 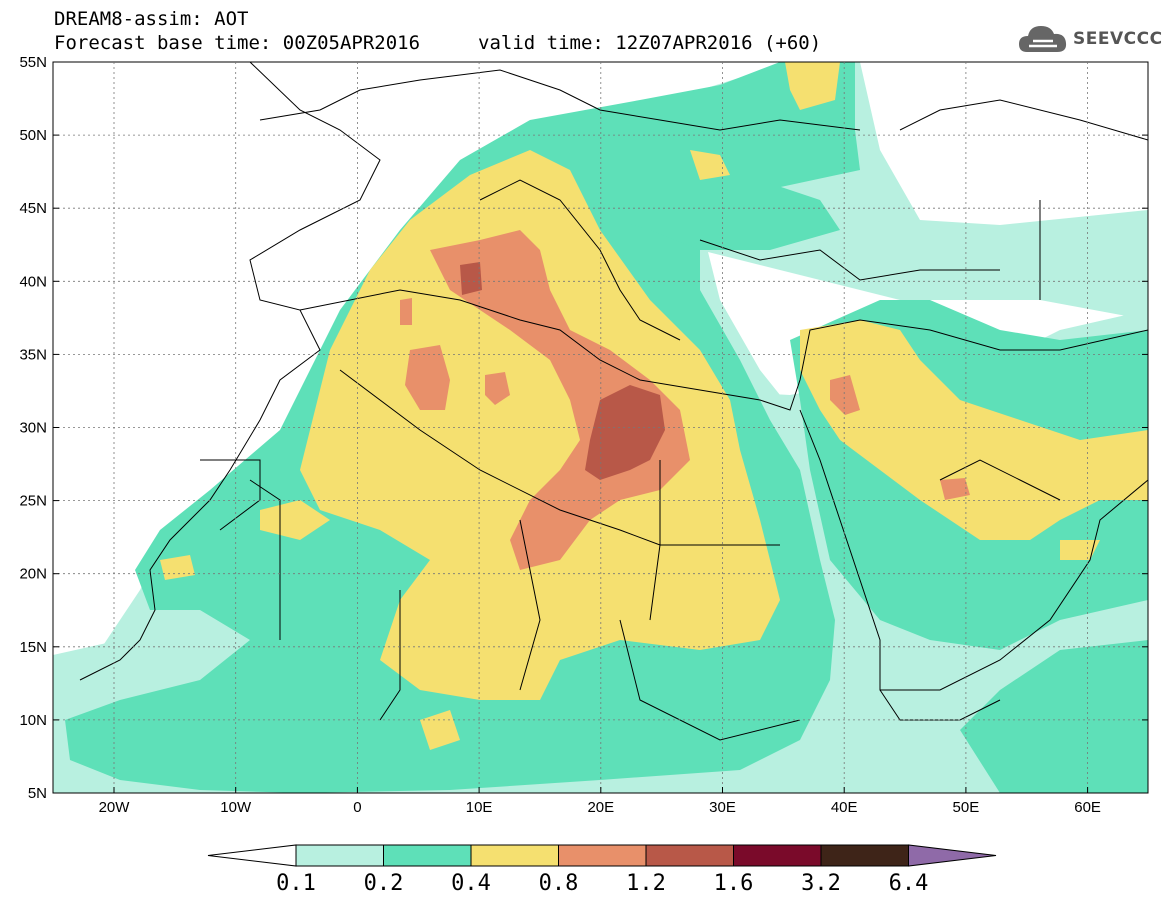 What do you see at coordinates (966, 807) in the screenshot?
I see `lon-label: 50E` at bounding box center [966, 807].